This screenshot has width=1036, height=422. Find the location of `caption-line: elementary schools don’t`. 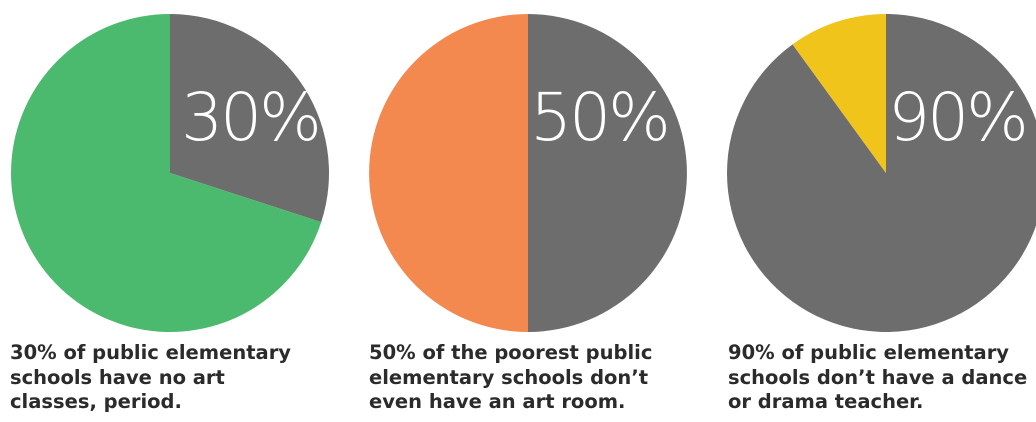

caption-line: elementary schools don’t is located at coordinates (509, 377).